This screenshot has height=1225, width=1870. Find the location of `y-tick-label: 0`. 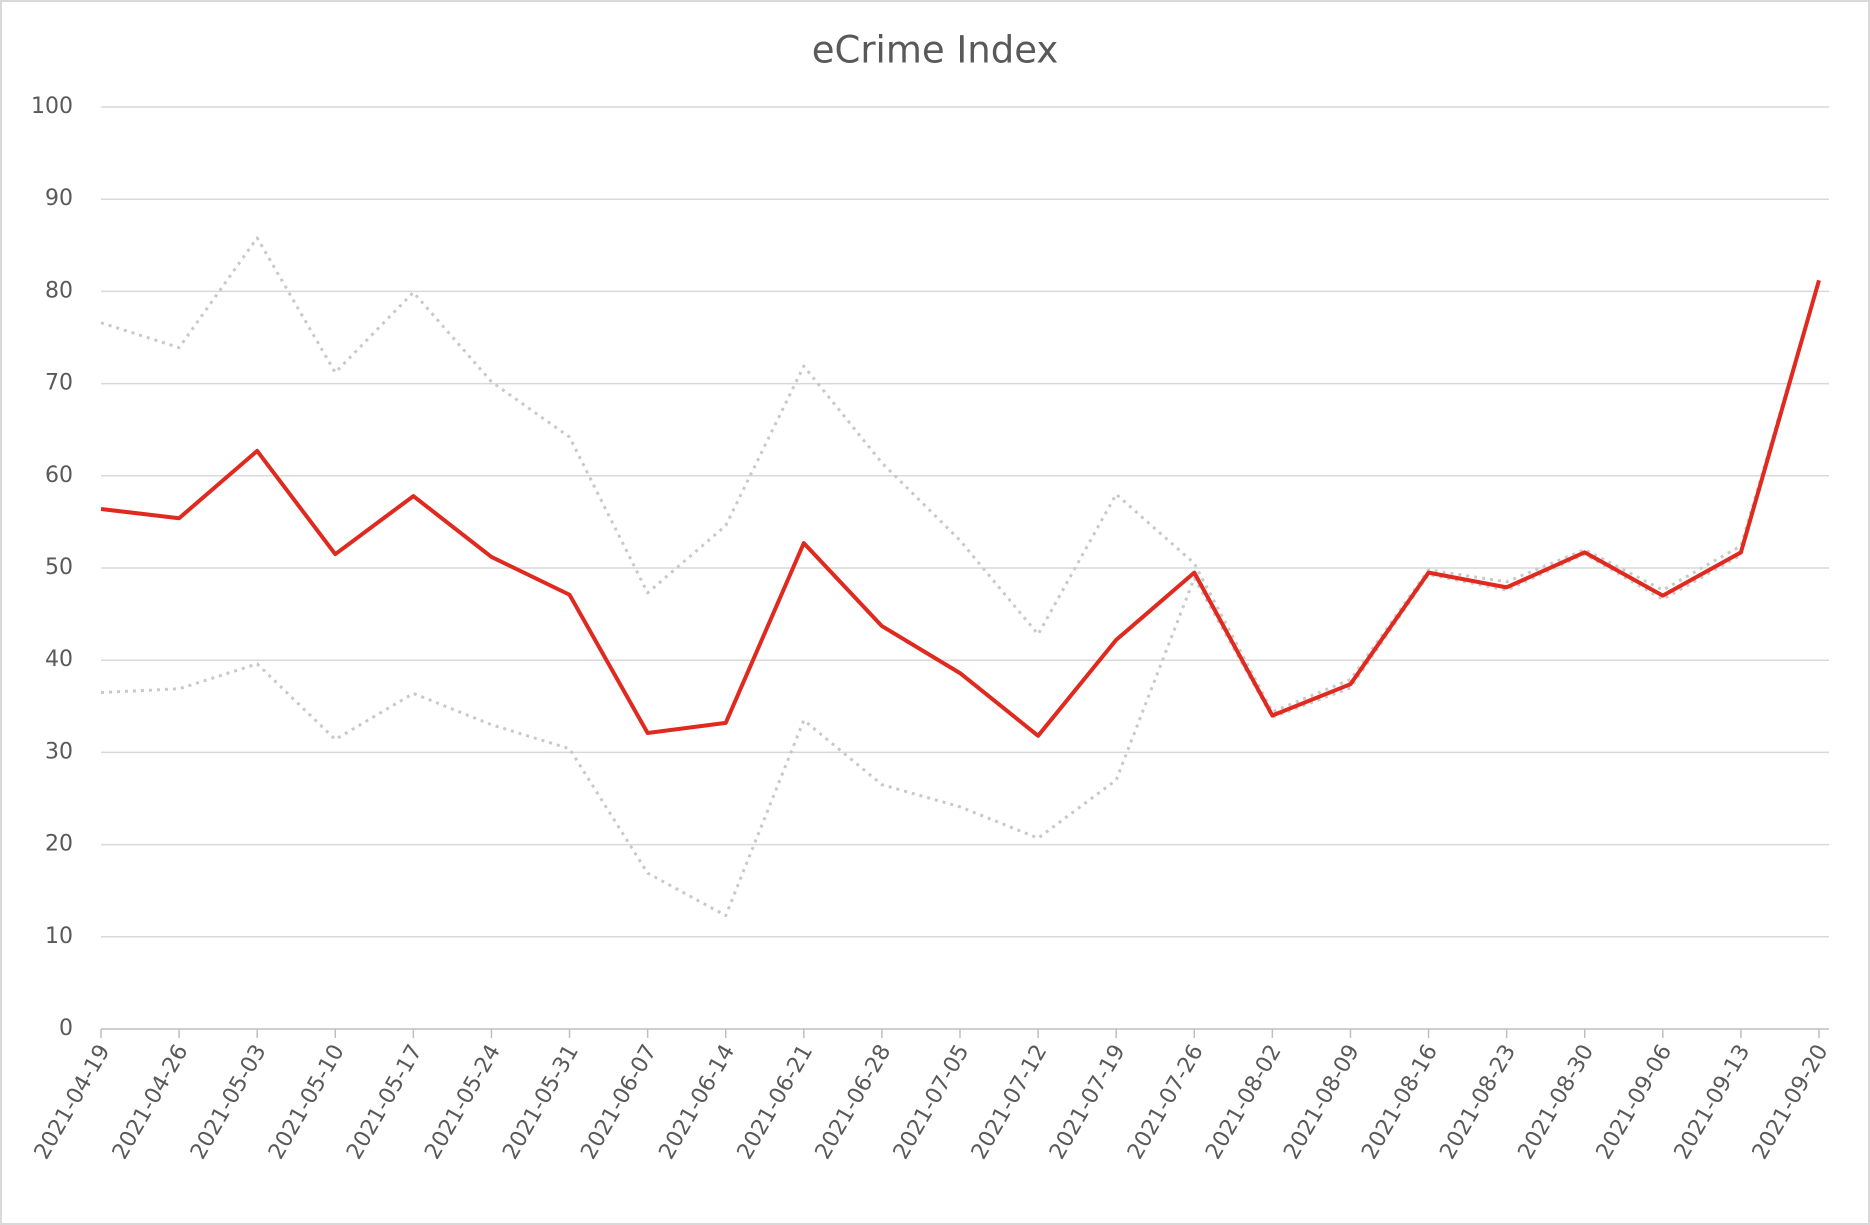

y-tick-label: 0 is located at coordinates (66, 1028).